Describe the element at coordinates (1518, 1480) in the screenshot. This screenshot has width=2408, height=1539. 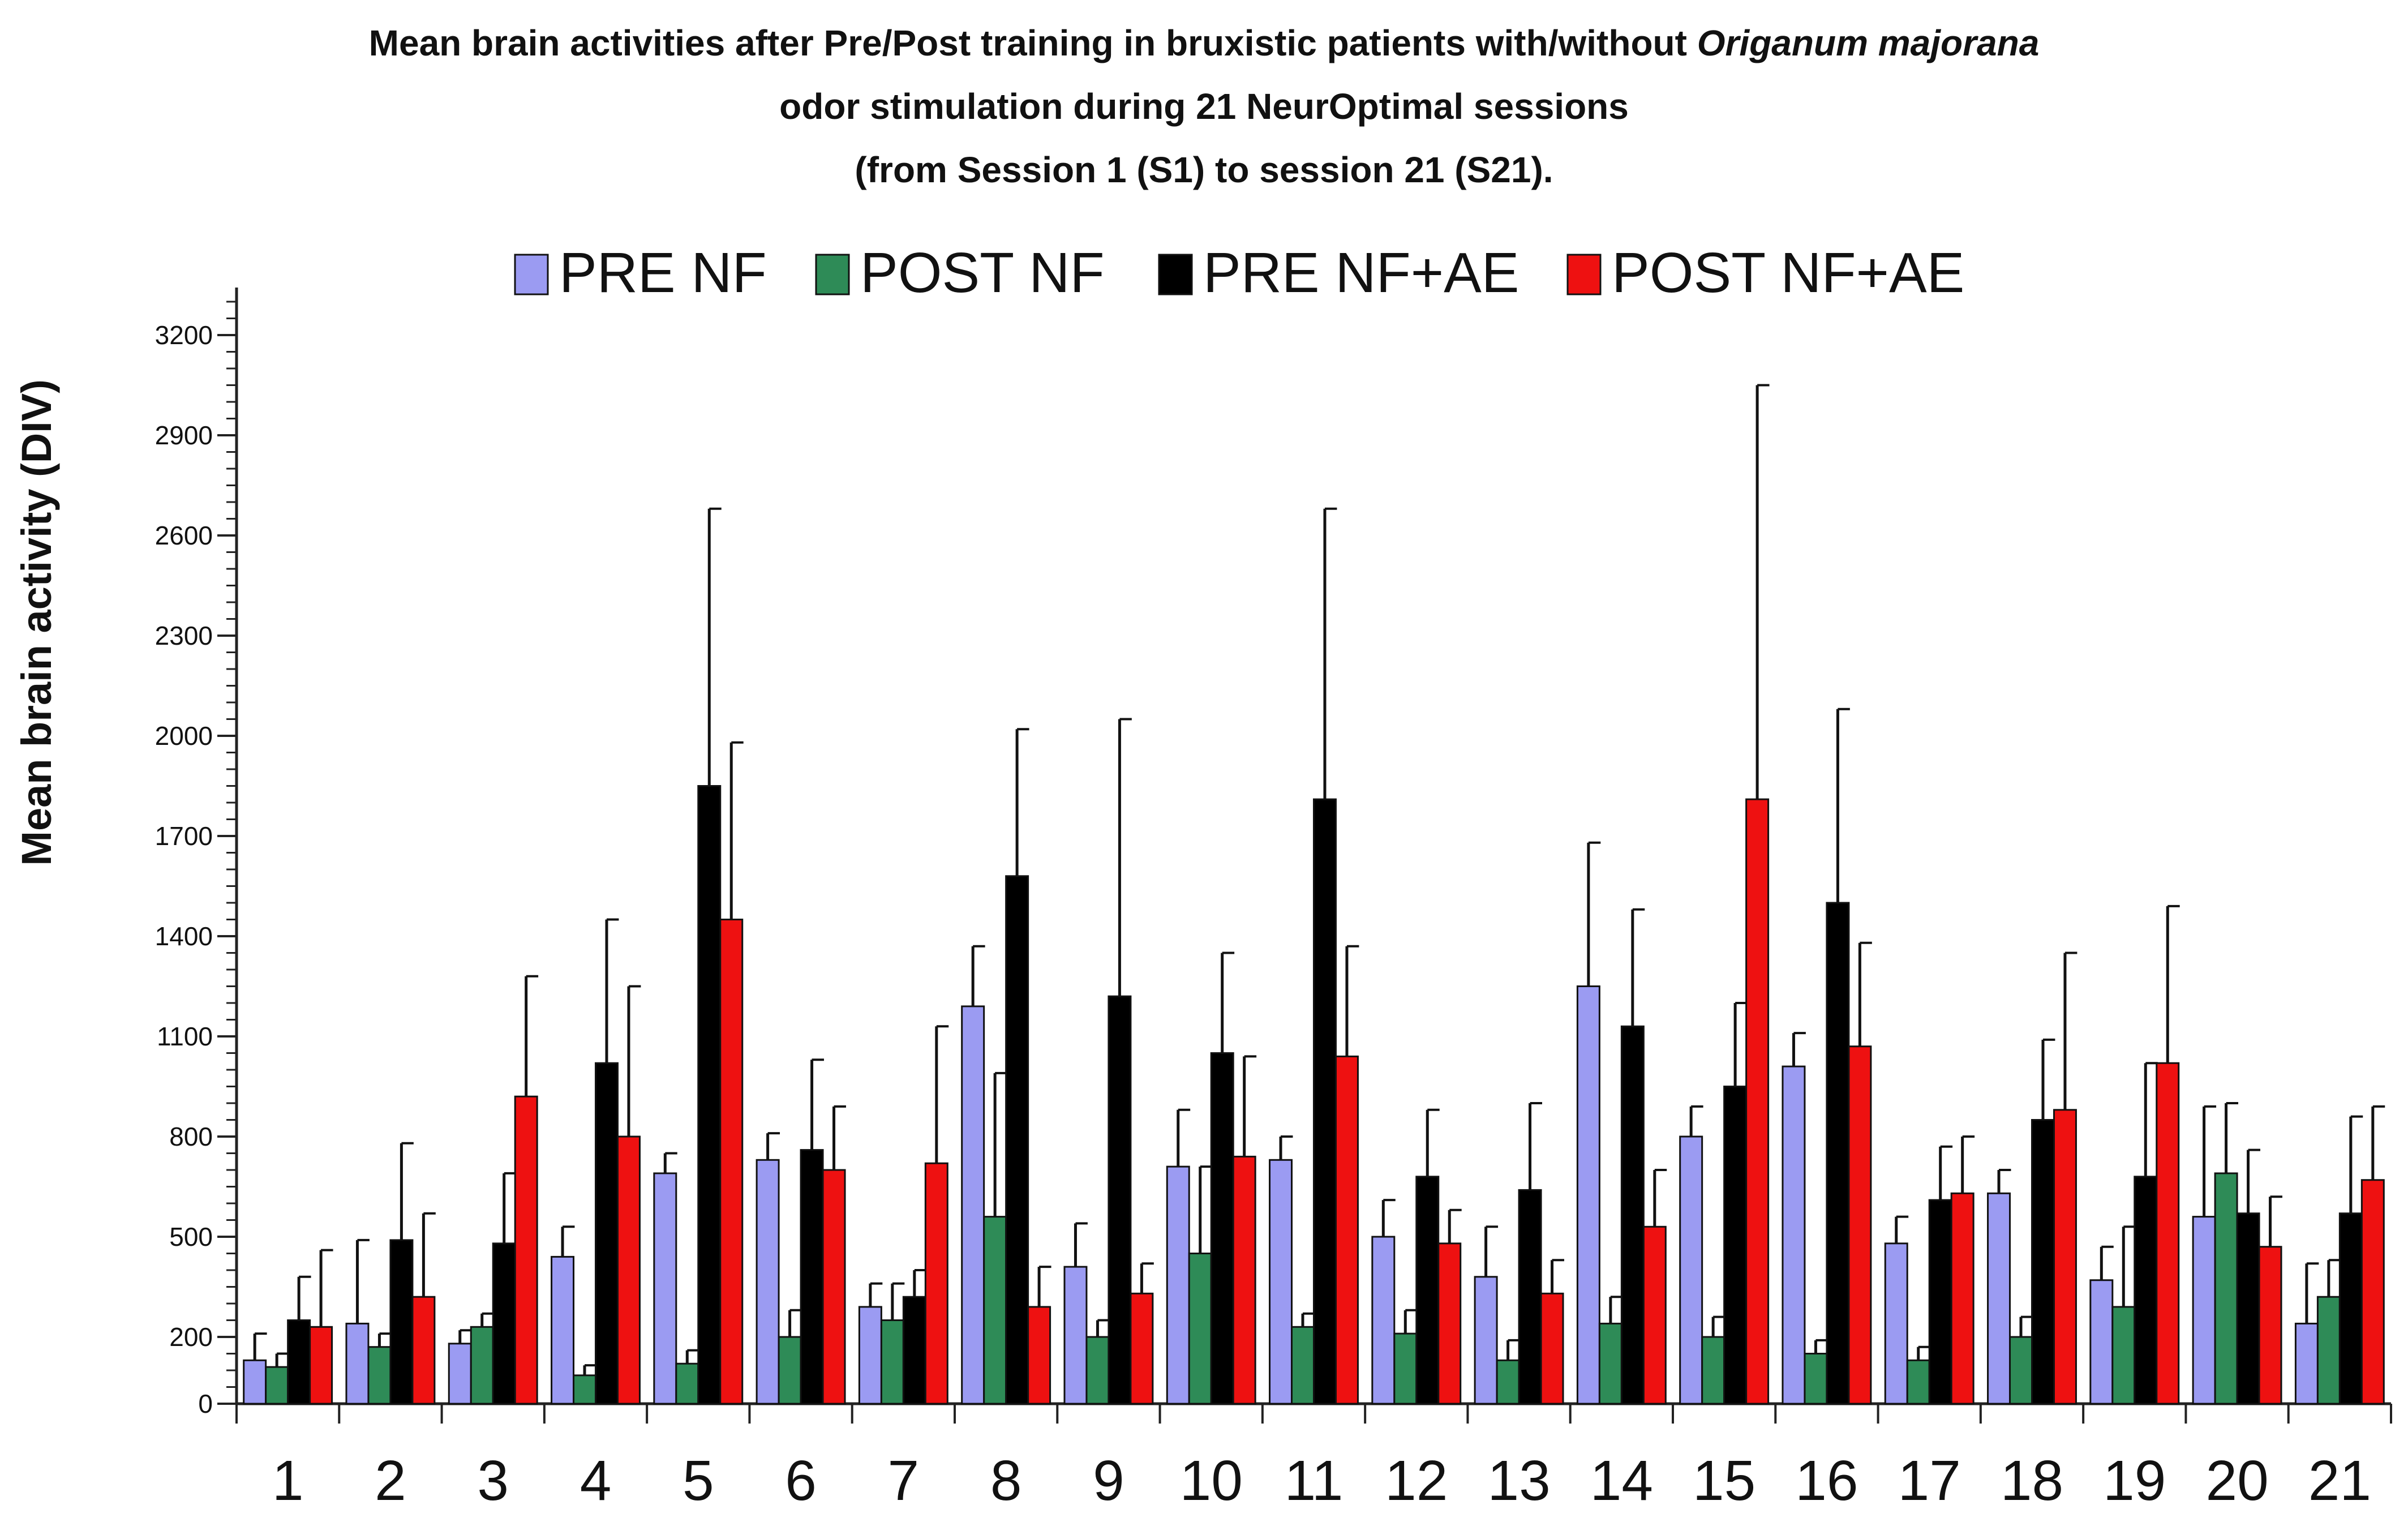
I see `x-category-label: 13` at that location.